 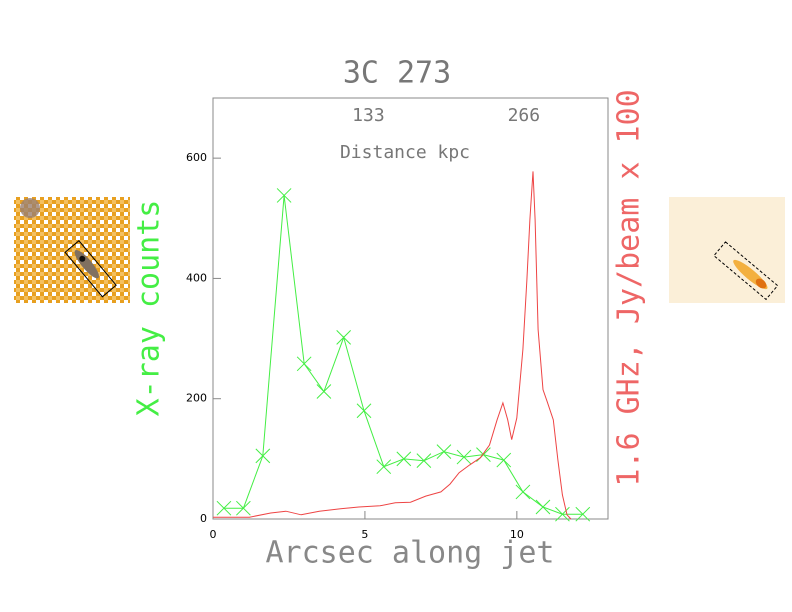 What do you see at coordinates (364, 534) in the screenshot?
I see `x-tick-label: 5` at bounding box center [364, 534].